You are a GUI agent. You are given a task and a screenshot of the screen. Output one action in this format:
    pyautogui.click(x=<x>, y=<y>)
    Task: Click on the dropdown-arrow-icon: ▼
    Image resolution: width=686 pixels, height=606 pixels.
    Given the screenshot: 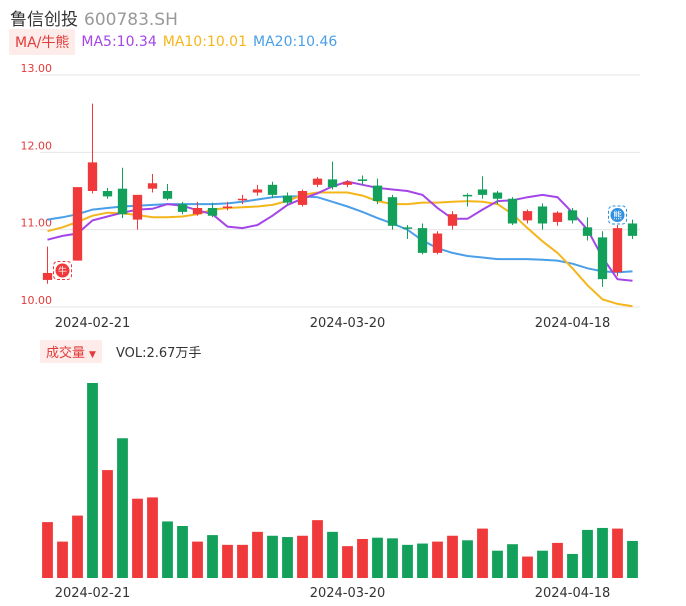 What is the action you would take?
    pyautogui.click(x=92, y=354)
    